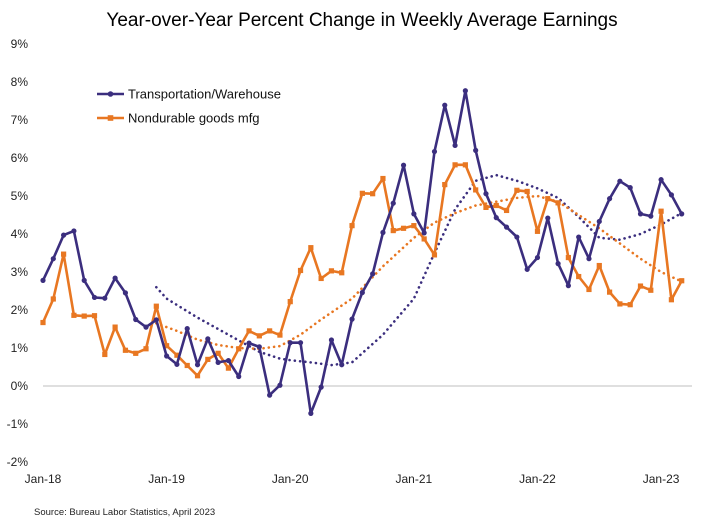 The image size is (720, 523). Describe the element at coordinates (661, 479) in the screenshot. I see `x-tick-label: Jan-23` at that location.